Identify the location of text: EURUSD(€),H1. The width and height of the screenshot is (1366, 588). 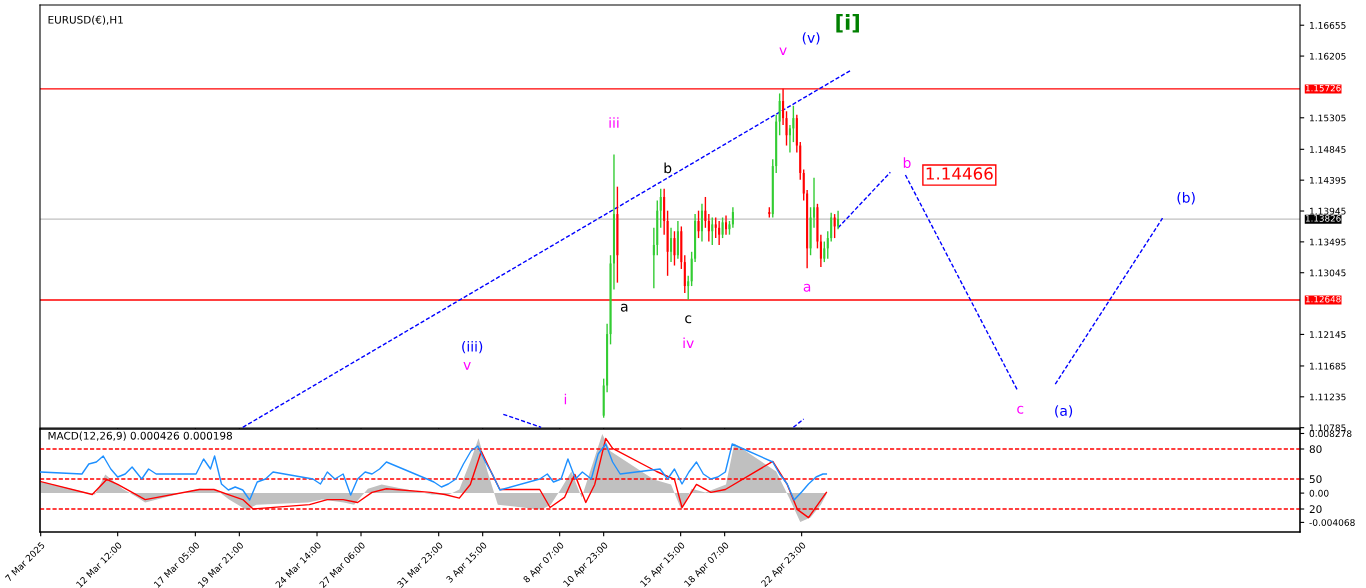
(85, 20).